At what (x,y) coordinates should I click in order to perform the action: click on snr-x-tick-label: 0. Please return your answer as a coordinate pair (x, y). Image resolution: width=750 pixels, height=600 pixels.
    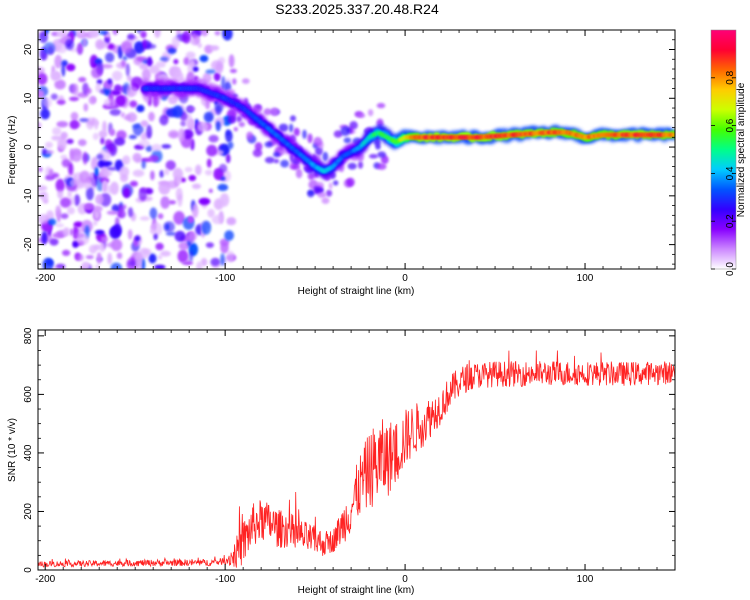
    Looking at the image, I should click on (405, 579).